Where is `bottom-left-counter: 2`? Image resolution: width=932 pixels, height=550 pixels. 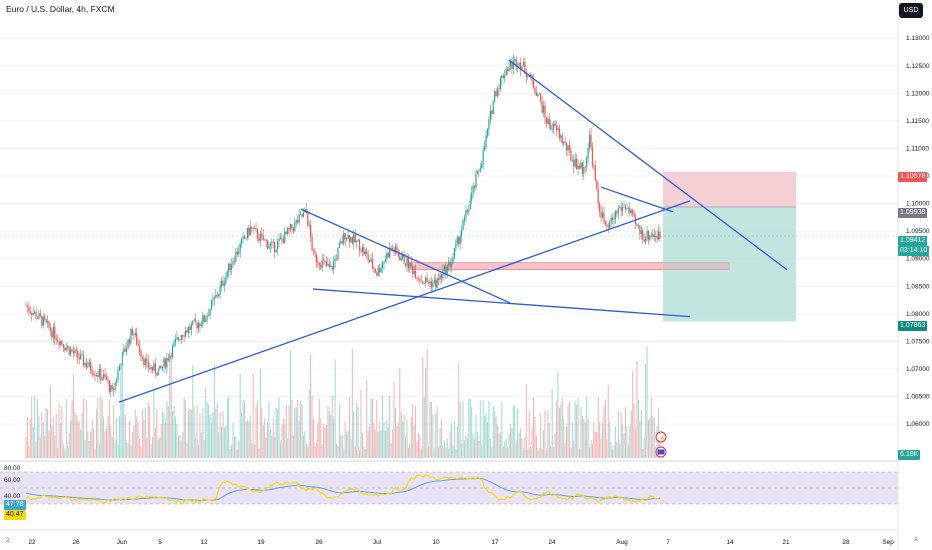 bottom-left-counter: 2 is located at coordinates (8, 541).